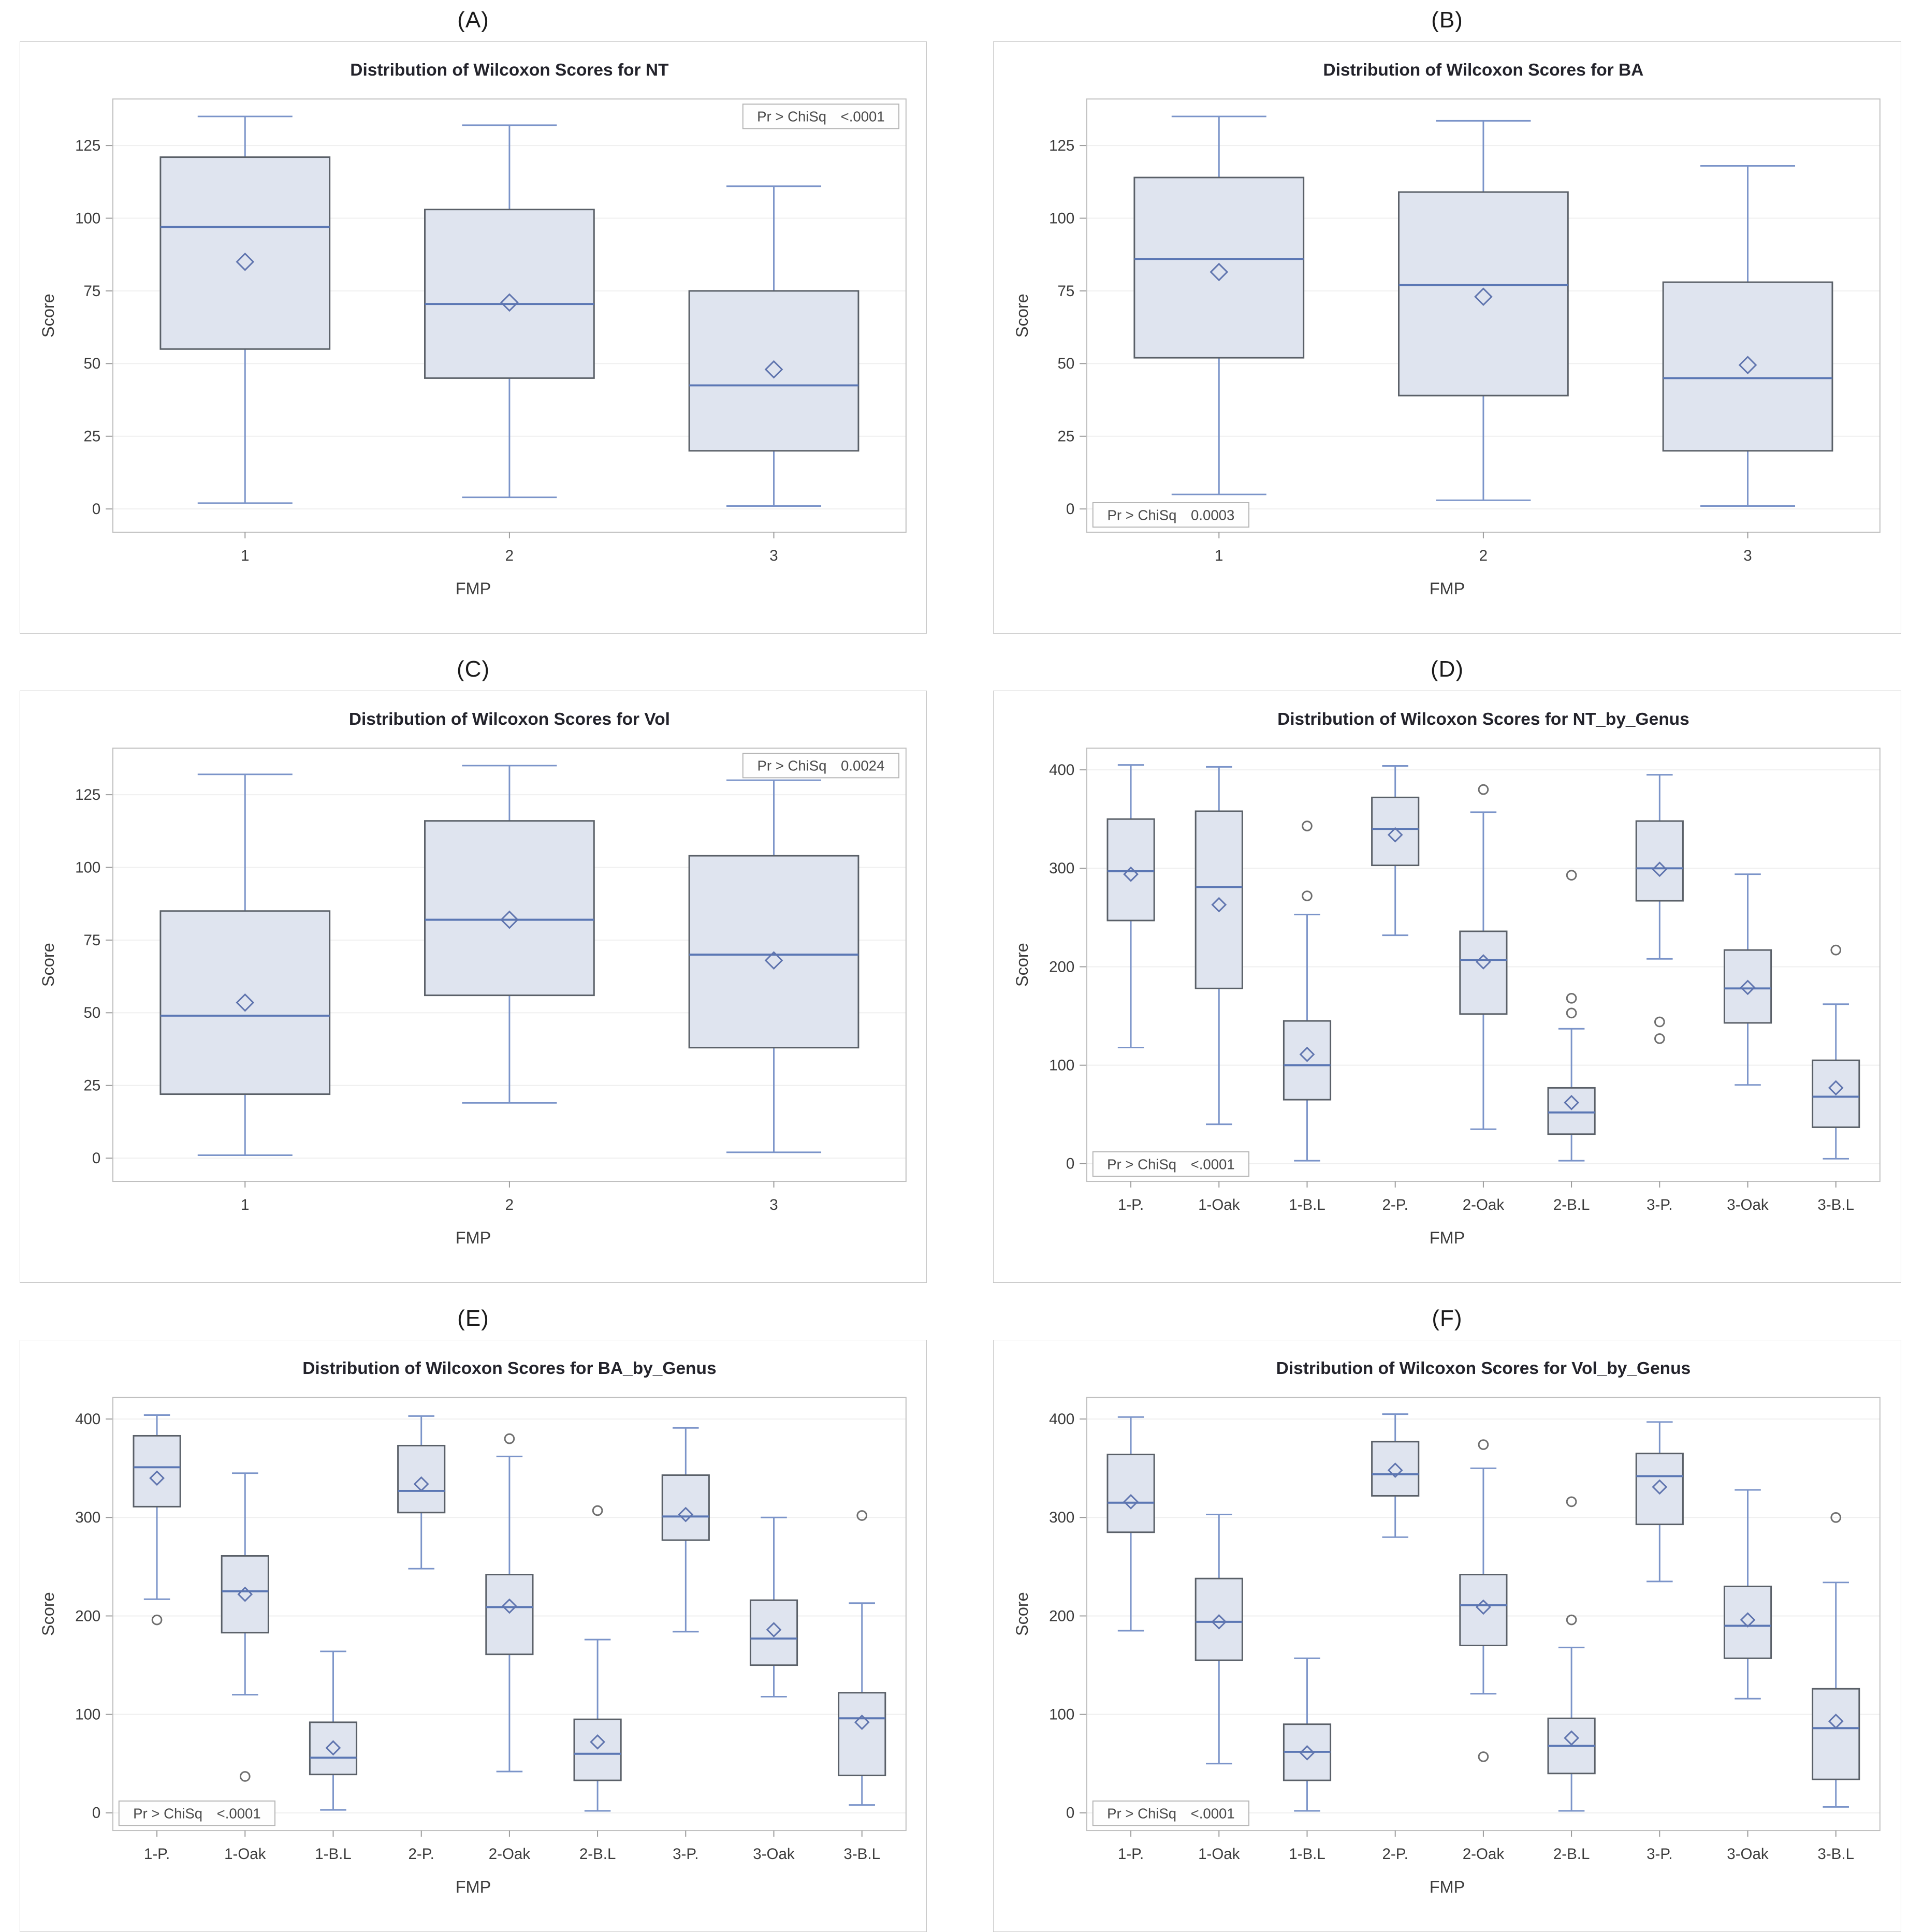  I want to click on x-tick-label: 1-P., so click(157, 1854).